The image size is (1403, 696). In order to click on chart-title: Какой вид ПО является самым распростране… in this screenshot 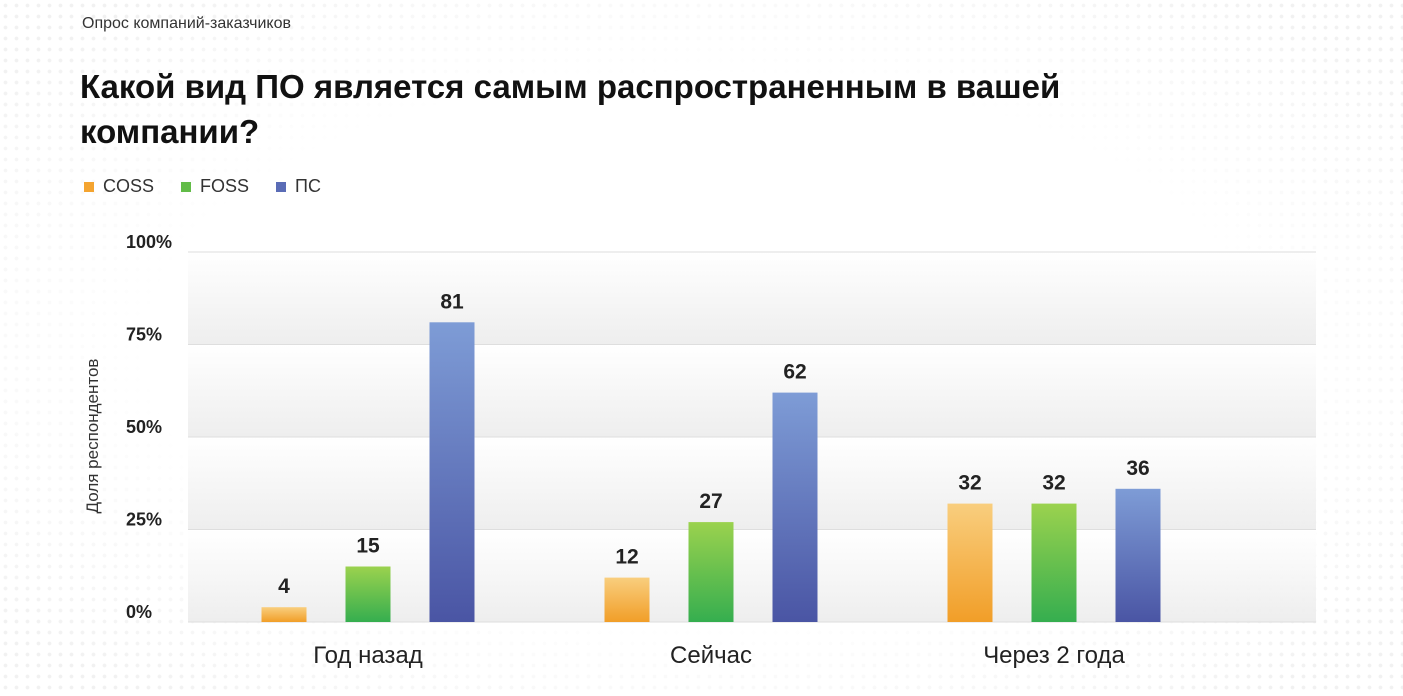, I will do `click(570, 109)`.